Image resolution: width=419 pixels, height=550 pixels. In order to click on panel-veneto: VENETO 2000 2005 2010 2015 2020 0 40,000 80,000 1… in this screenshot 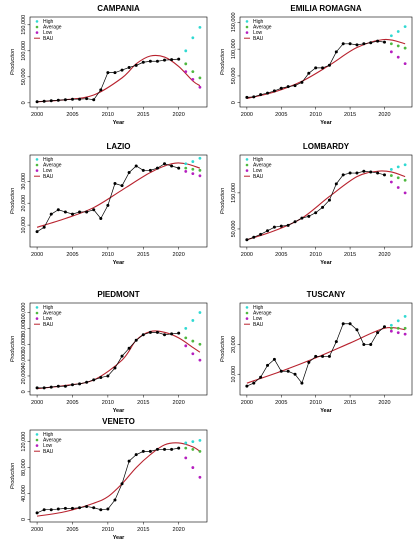, I will do `click(109, 479)`.